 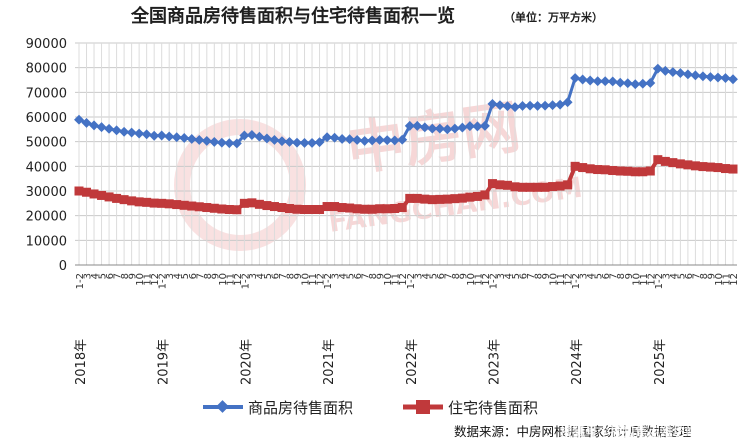 I want to click on y-tick-label: 20000, so click(x=46, y=217).